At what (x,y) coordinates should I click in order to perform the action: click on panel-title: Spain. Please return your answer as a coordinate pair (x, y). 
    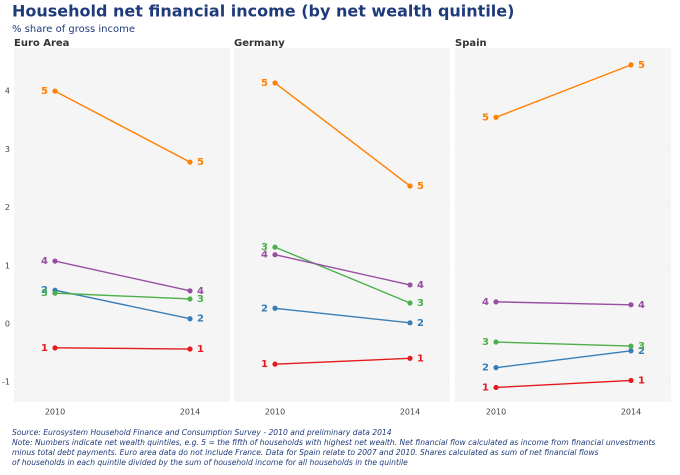
    Looking at the image, I should click on (471, 43).